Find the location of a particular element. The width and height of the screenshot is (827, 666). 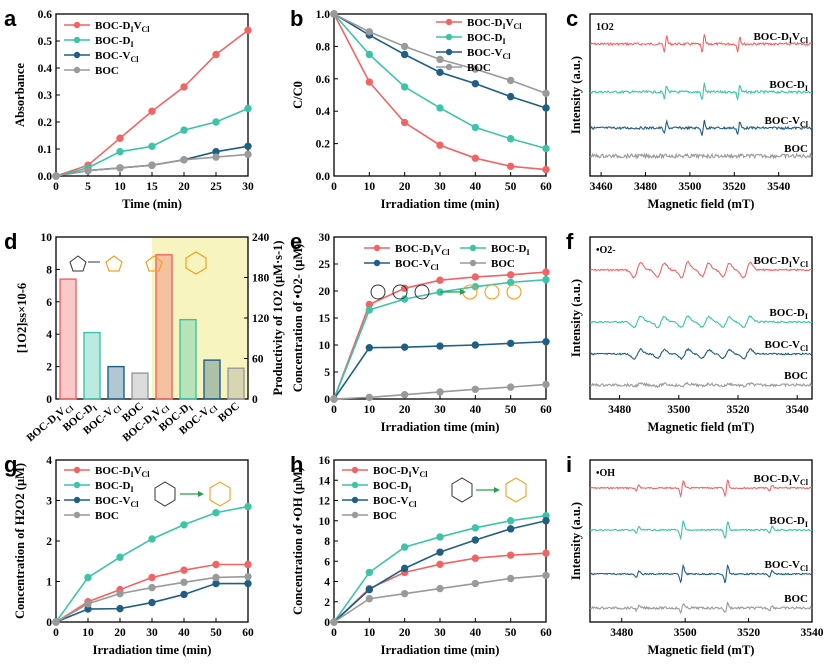

panel-letter: d is located at coordinates (10, 241).